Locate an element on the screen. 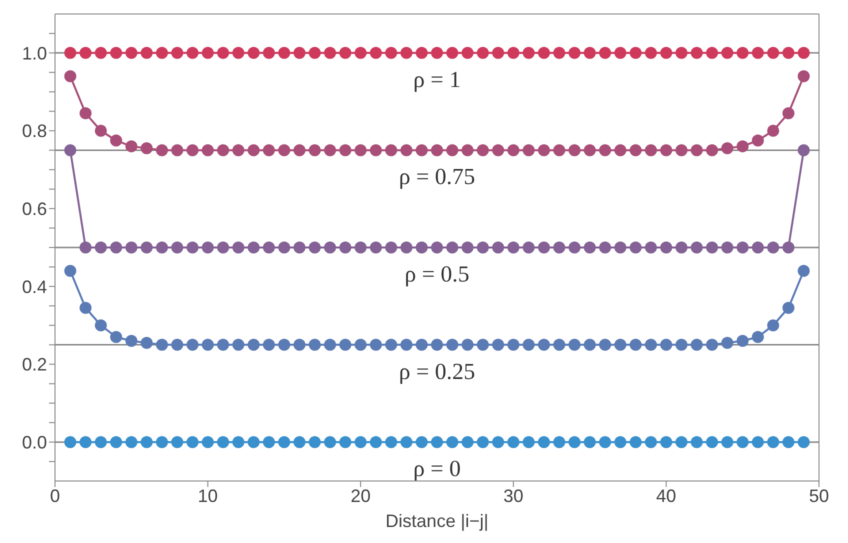 The width and height of the screenshot is (848, 543). y-tick-label: 1.0 is located at coordinates (34, 53).